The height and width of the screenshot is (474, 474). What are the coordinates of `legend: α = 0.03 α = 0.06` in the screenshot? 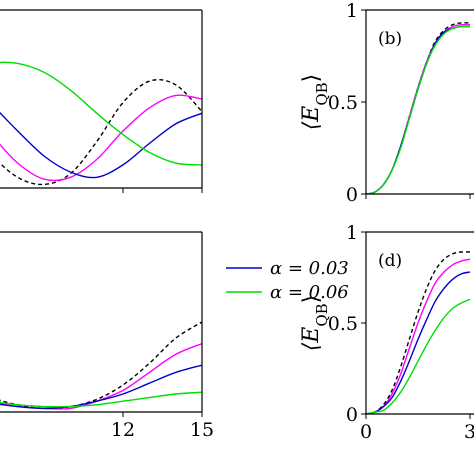 It's located at (287, 280).